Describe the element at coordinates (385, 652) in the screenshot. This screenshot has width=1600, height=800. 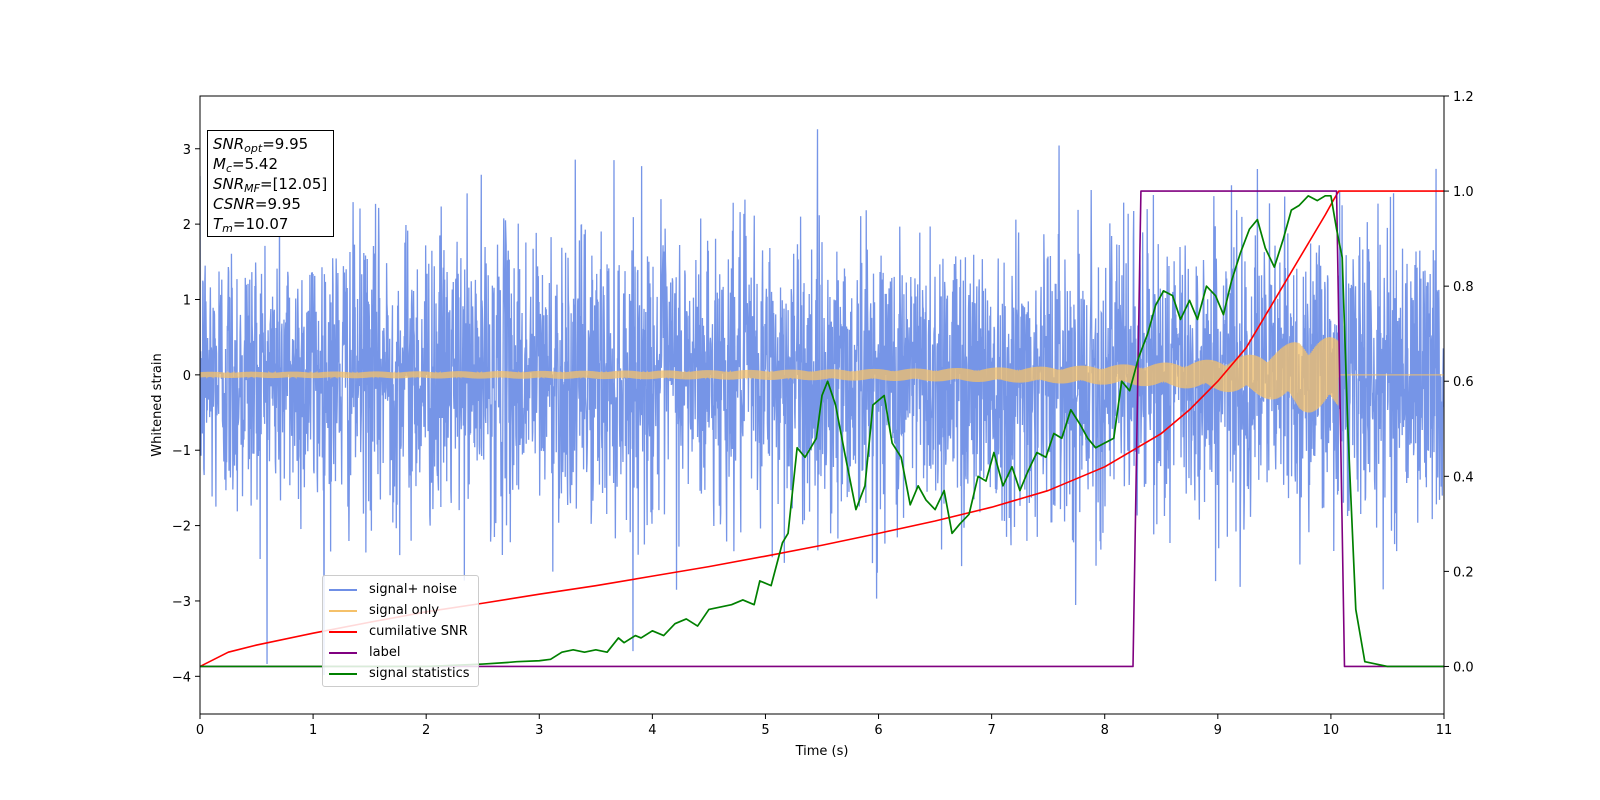
I see `legend-label-label: label` at that location.